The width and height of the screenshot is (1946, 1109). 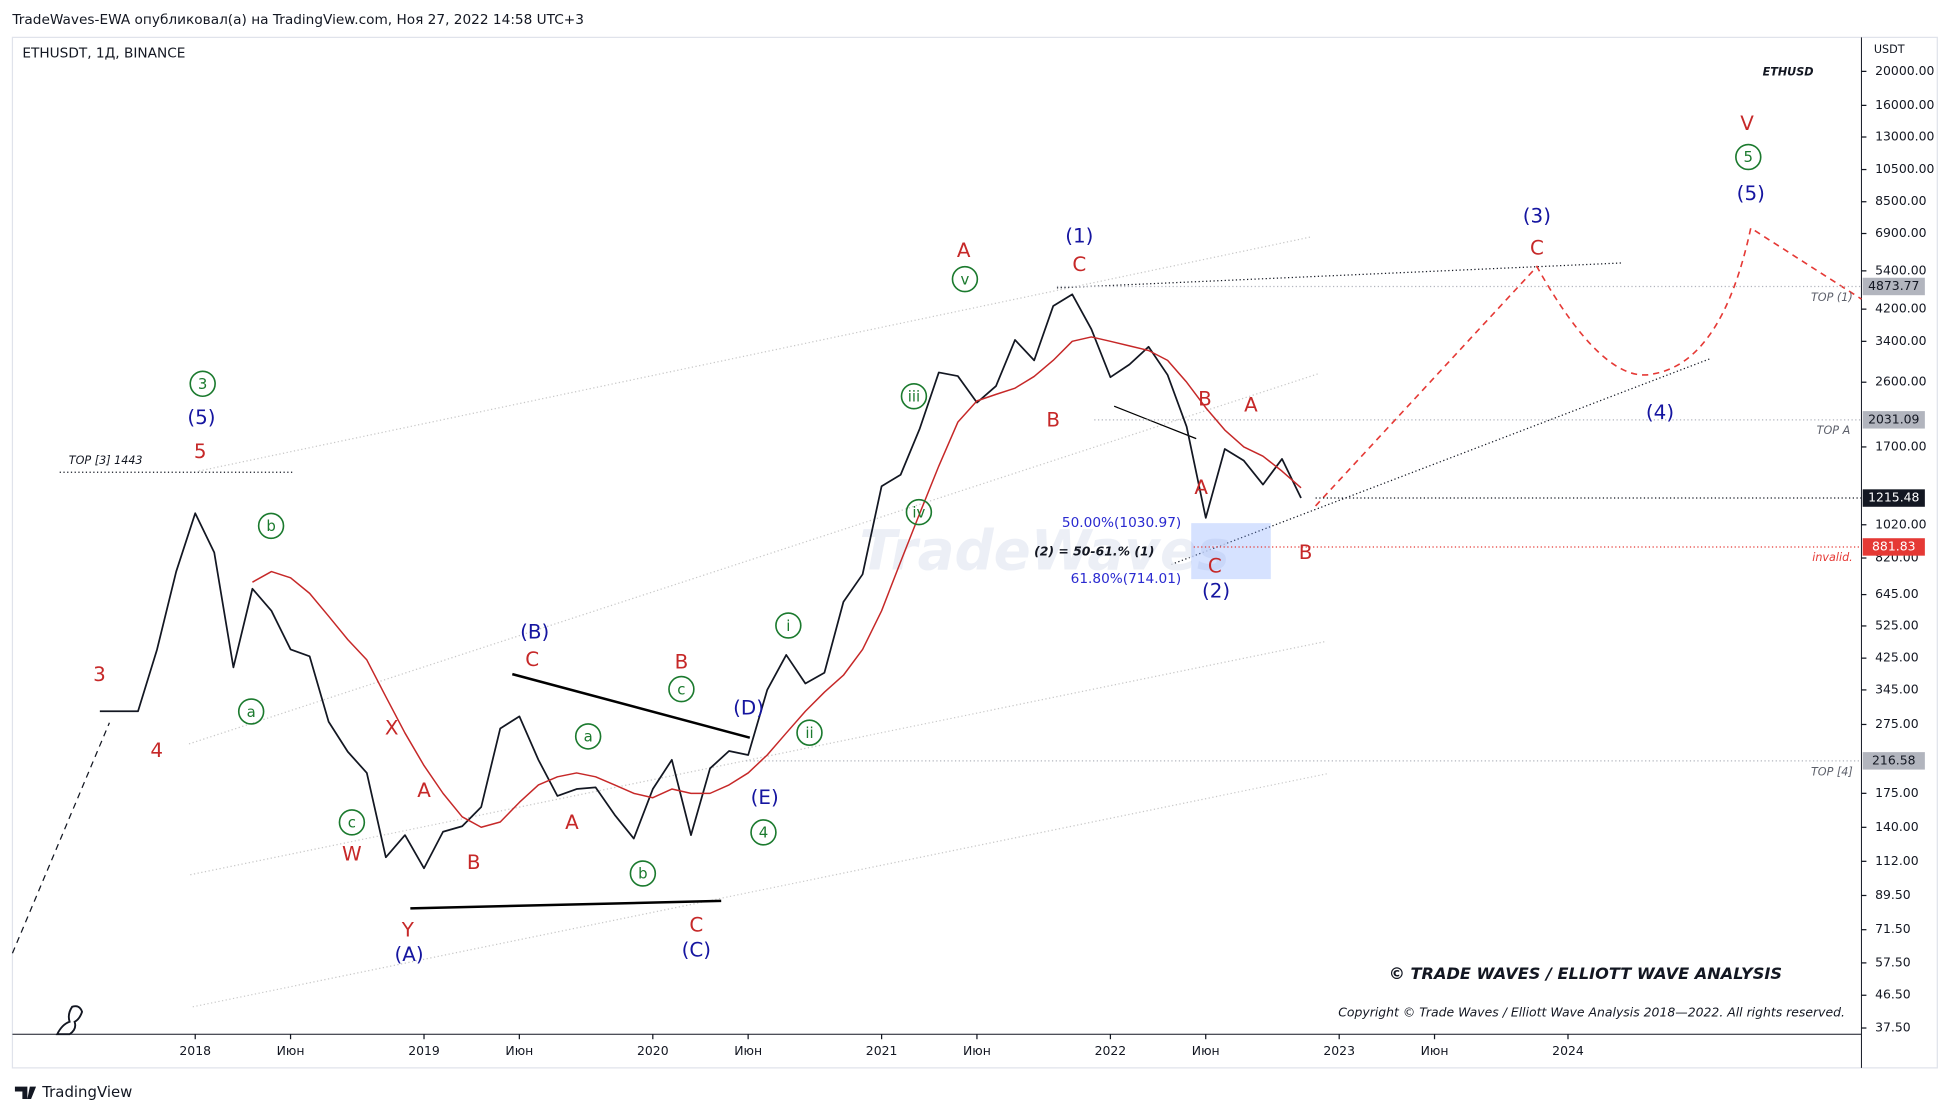 I want to click on y-tick-label: 89.50, so click(x=1893, y=894).